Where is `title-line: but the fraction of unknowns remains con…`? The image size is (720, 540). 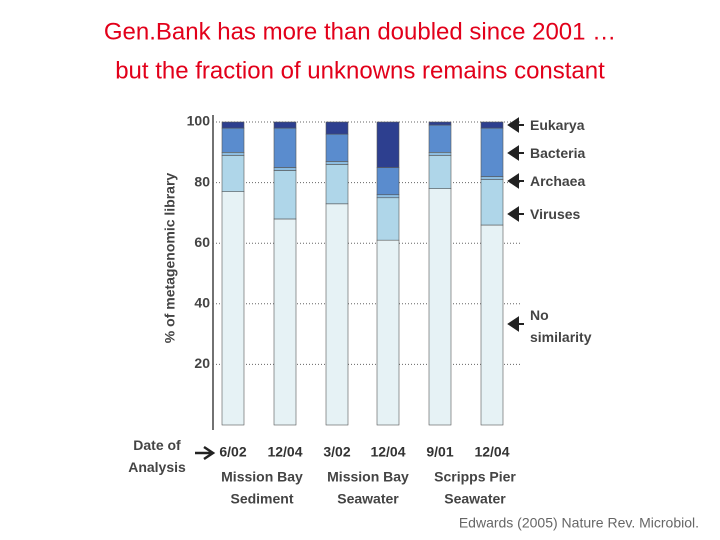 title-line: but the fraction of unknowns remains con… is located at coordinates (360, 70).